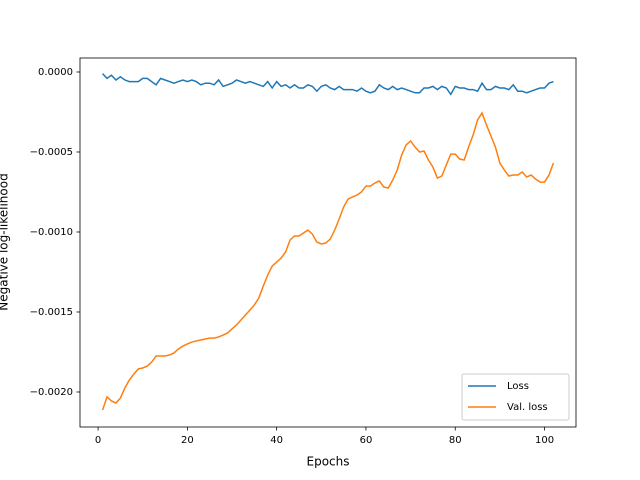  What do you see at coordinates (51, 152) in the screenshot?
I see `y-tick-label: −0.0005` at bounding box center [51, 152].